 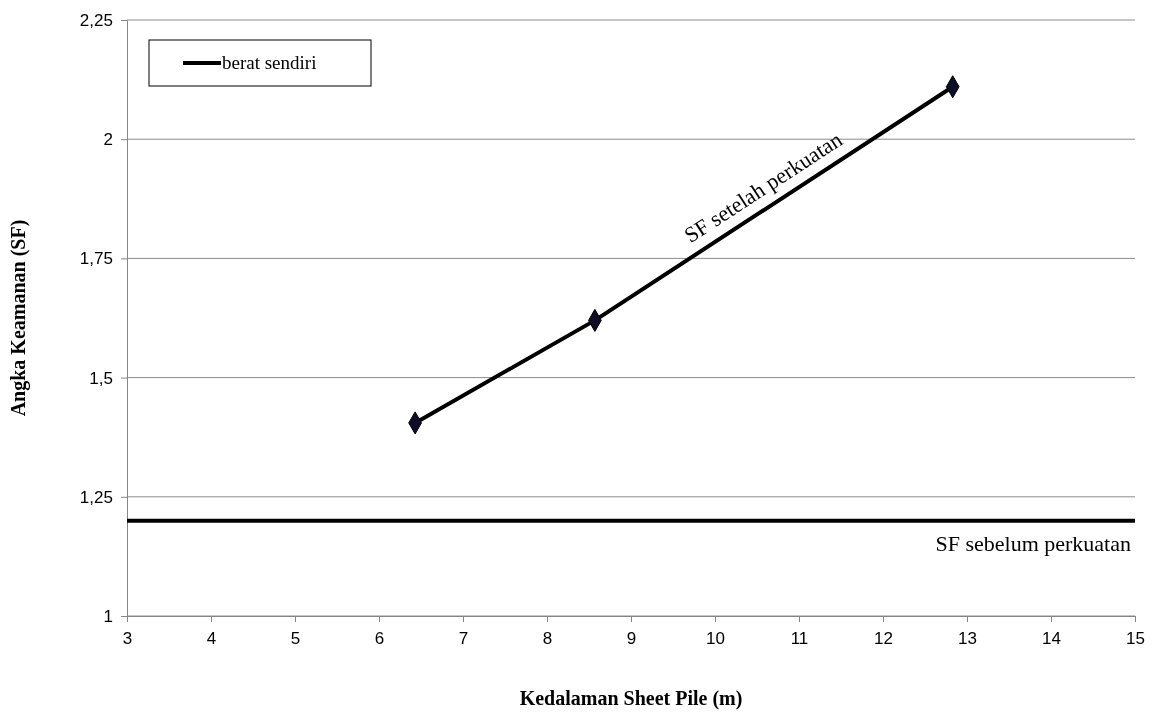 I want to click on x-tick-label: 7, so click(x=463, y=638).